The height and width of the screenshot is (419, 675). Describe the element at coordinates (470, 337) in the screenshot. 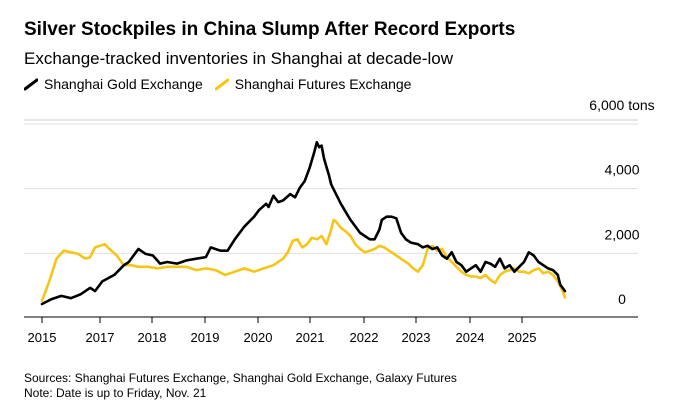

I see `x-tick-label: 2024` at that location.